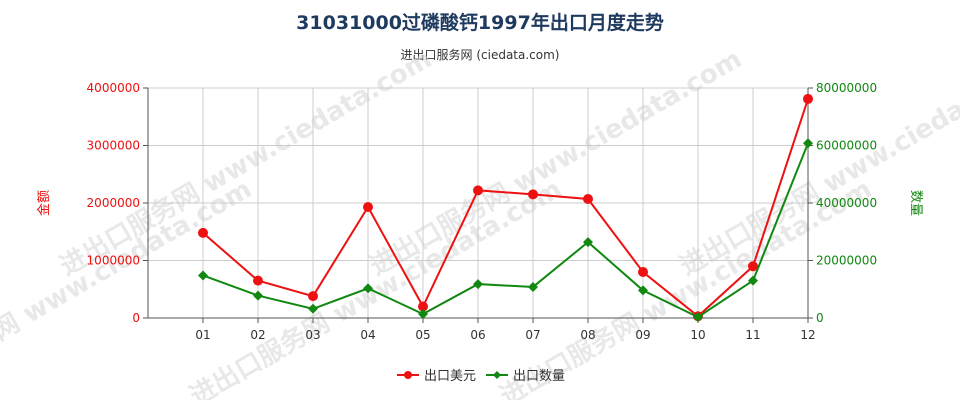 The width and height of the screenshot is (960, 400). What do you see at coordinates (846, 203) in the screenshot?
I see `right-tick-label: 40000000` at bounding box center [846, 203].